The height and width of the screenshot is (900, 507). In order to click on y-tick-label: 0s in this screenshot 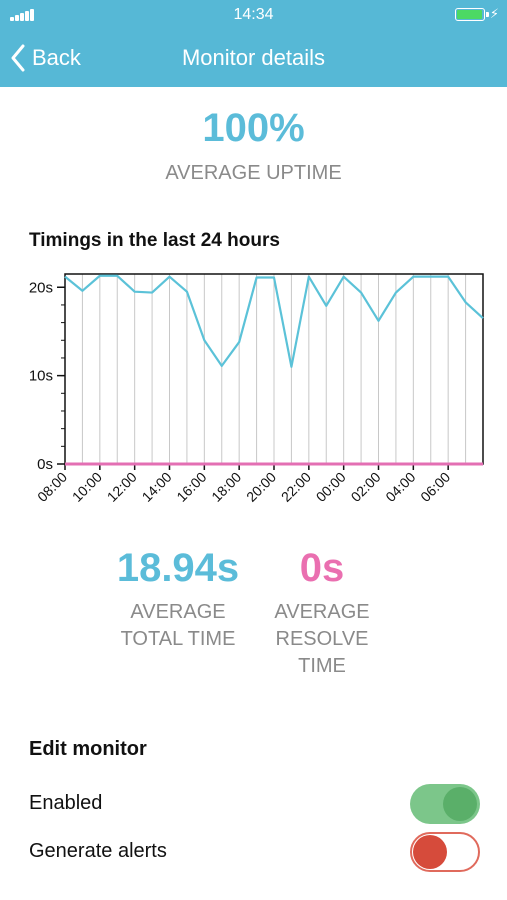, I will do `click(45, 464)`.